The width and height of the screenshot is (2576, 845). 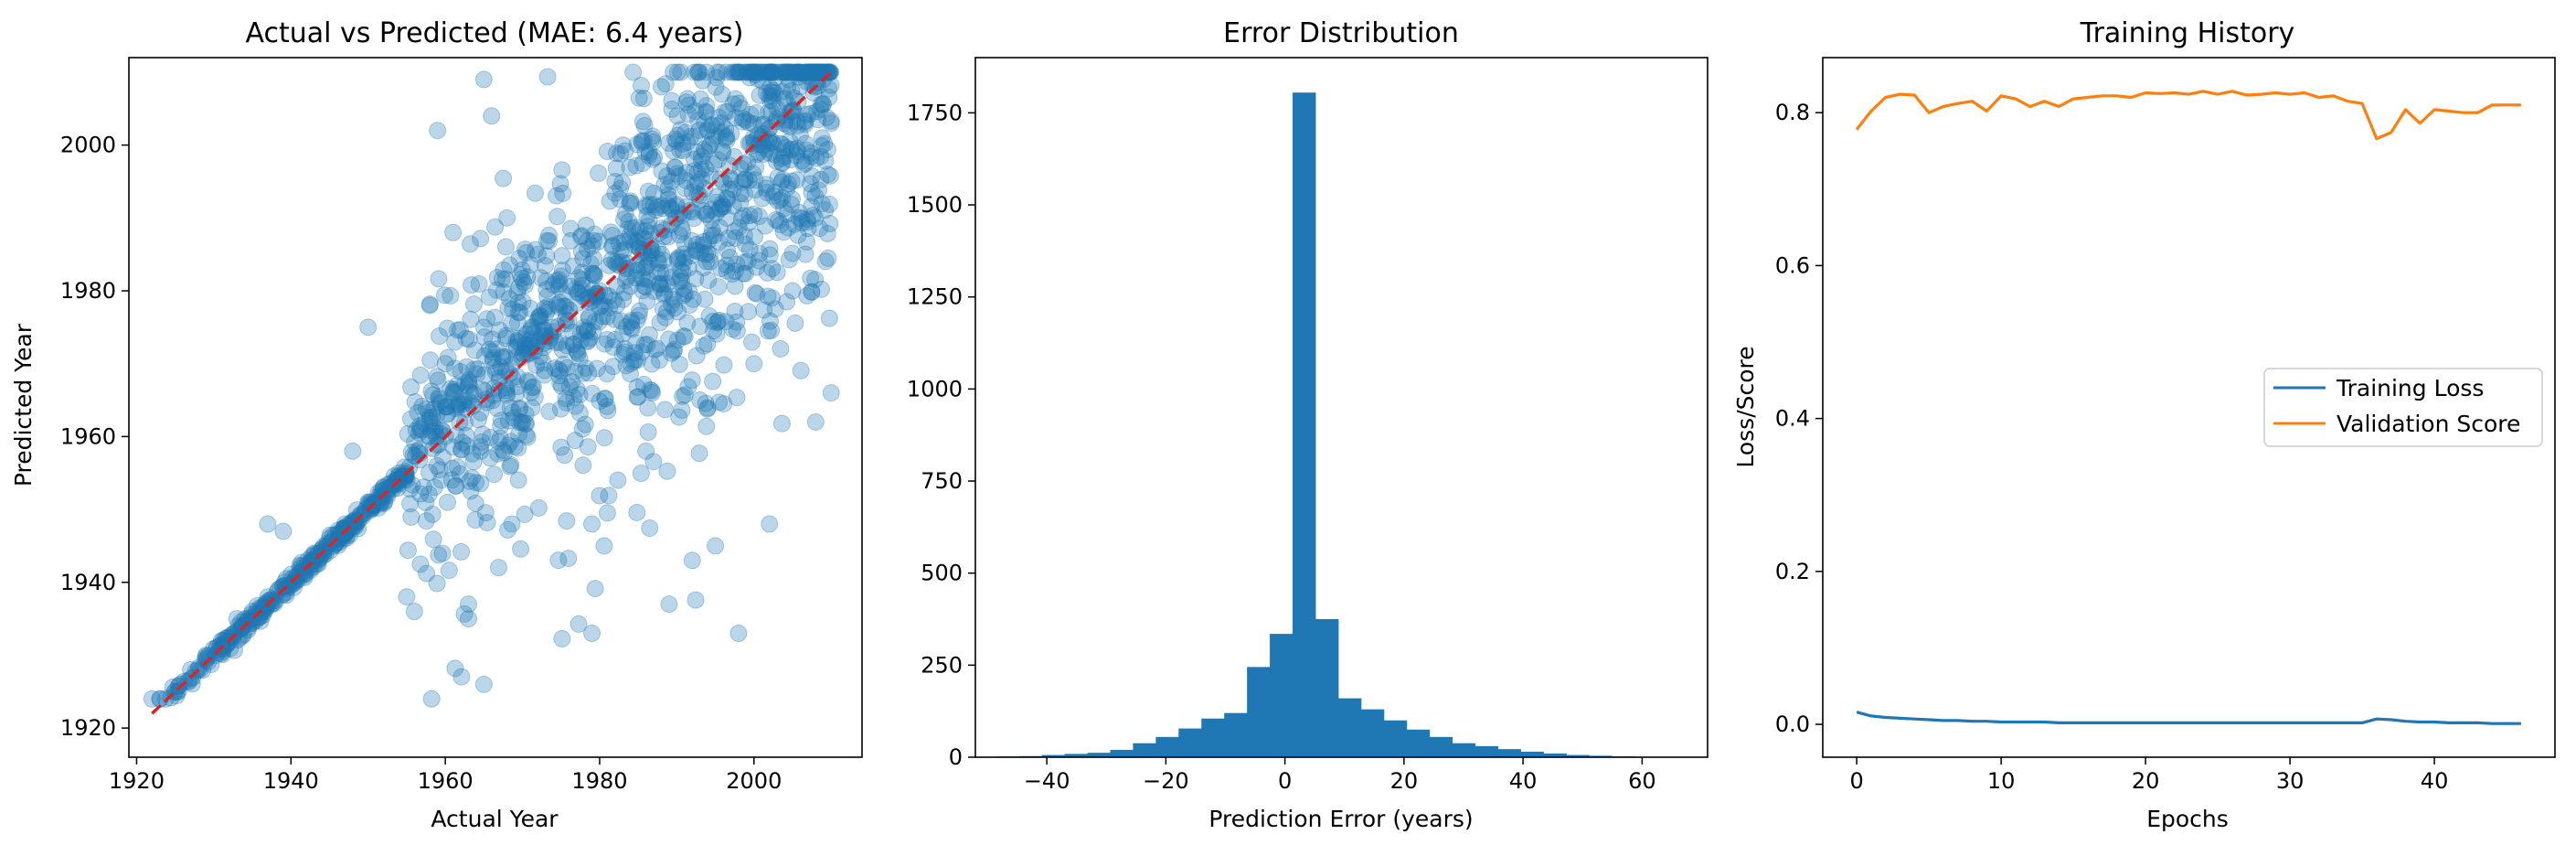 What do you see at coordinates (95, 437) in the screenshot?
I see `scatter-y-ticks: 1920 1940 1960 1980 2000` at bounding box center [95, 437].